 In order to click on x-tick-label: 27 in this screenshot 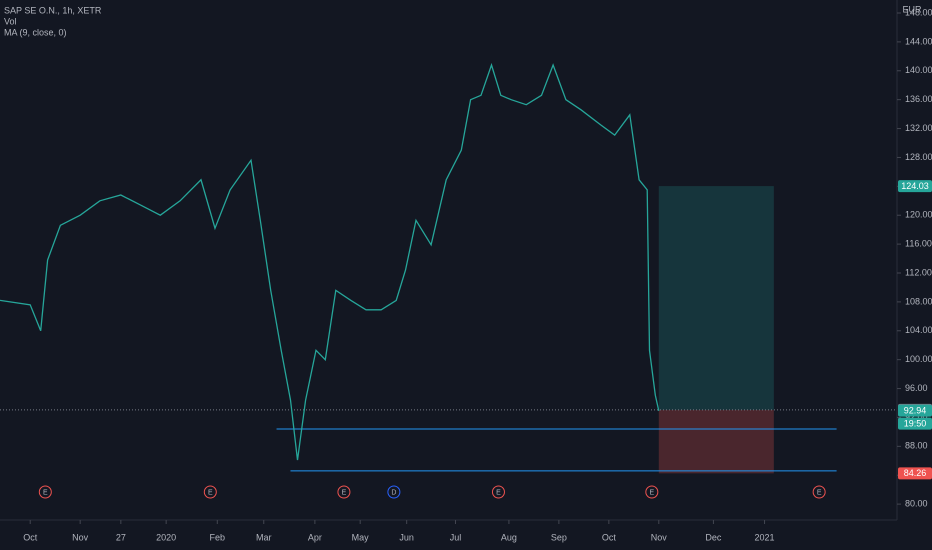, I will do `click(121, 537)`.